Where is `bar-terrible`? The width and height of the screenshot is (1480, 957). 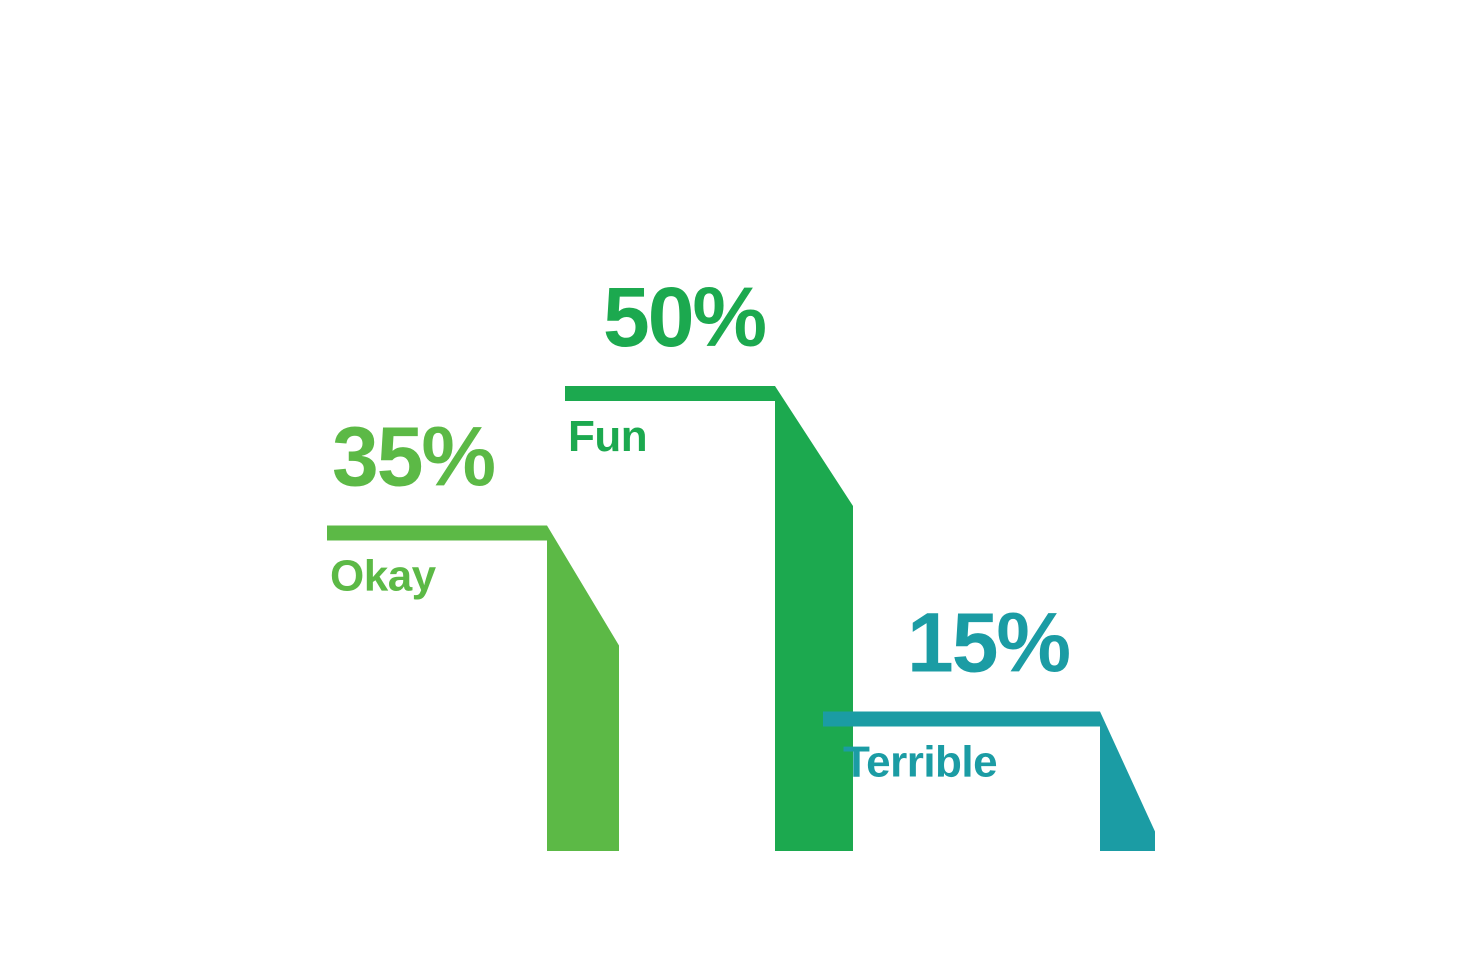
bar-terrible is located at coordinates (989, 781).